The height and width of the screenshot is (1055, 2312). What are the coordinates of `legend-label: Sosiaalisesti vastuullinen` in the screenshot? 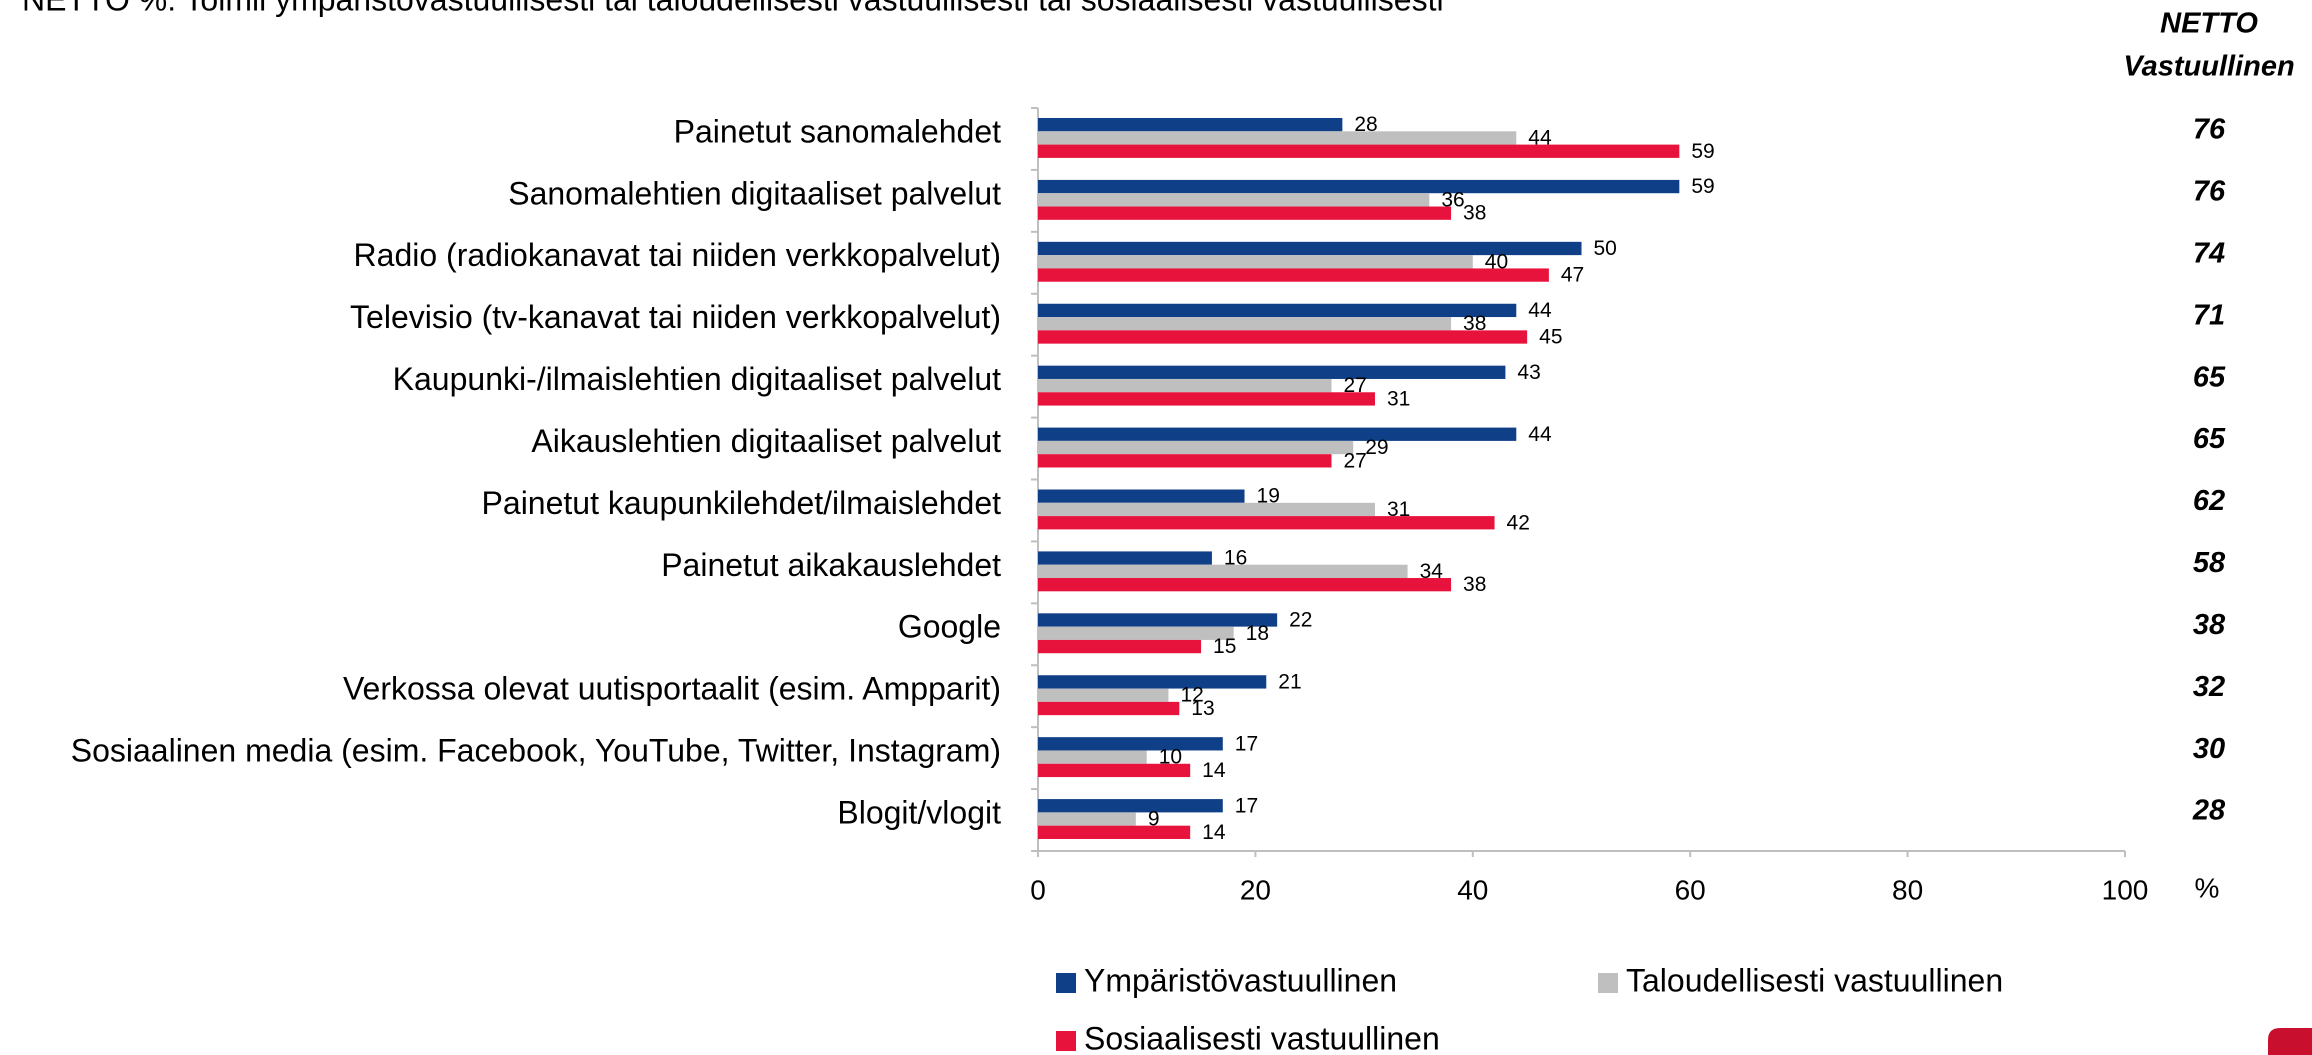 It's located at (1262, 1037).